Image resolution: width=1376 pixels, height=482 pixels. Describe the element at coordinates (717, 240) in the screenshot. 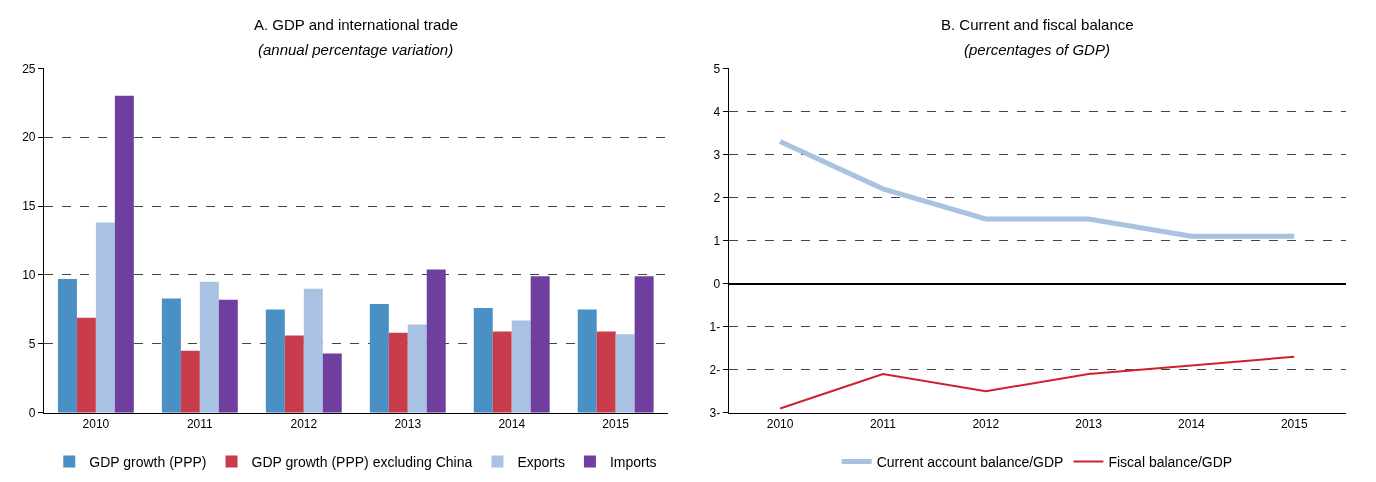

I see `y-tick-label: 1` at that location.